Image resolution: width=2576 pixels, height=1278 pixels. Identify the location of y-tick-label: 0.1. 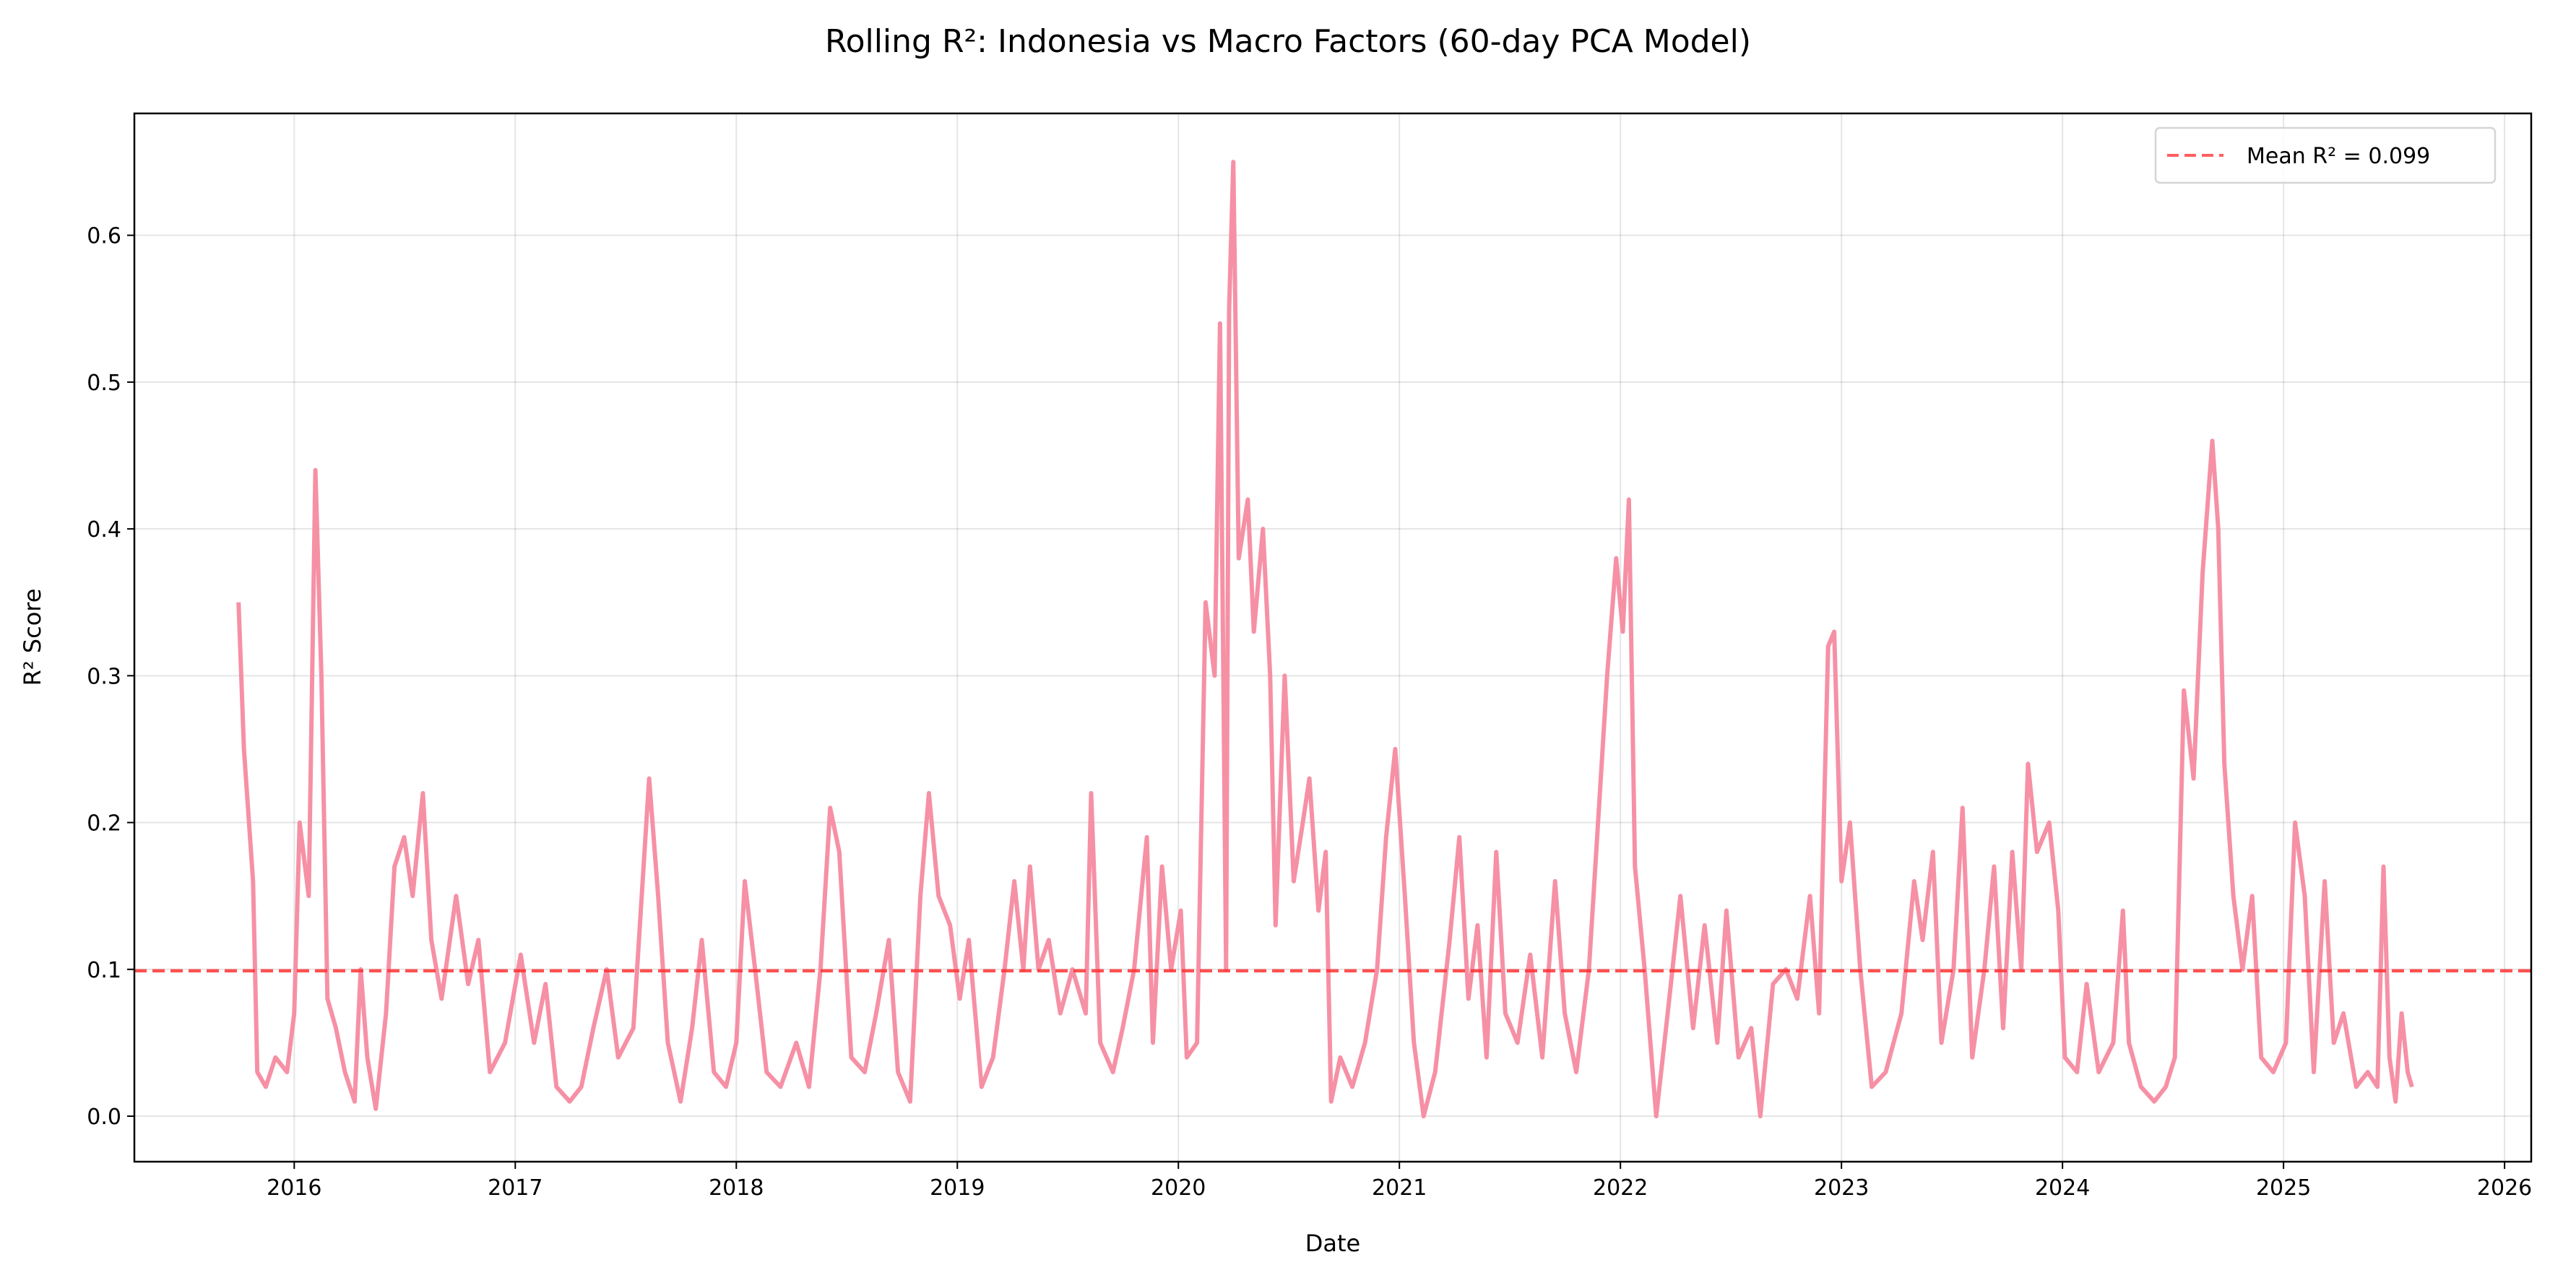
(104, 970).